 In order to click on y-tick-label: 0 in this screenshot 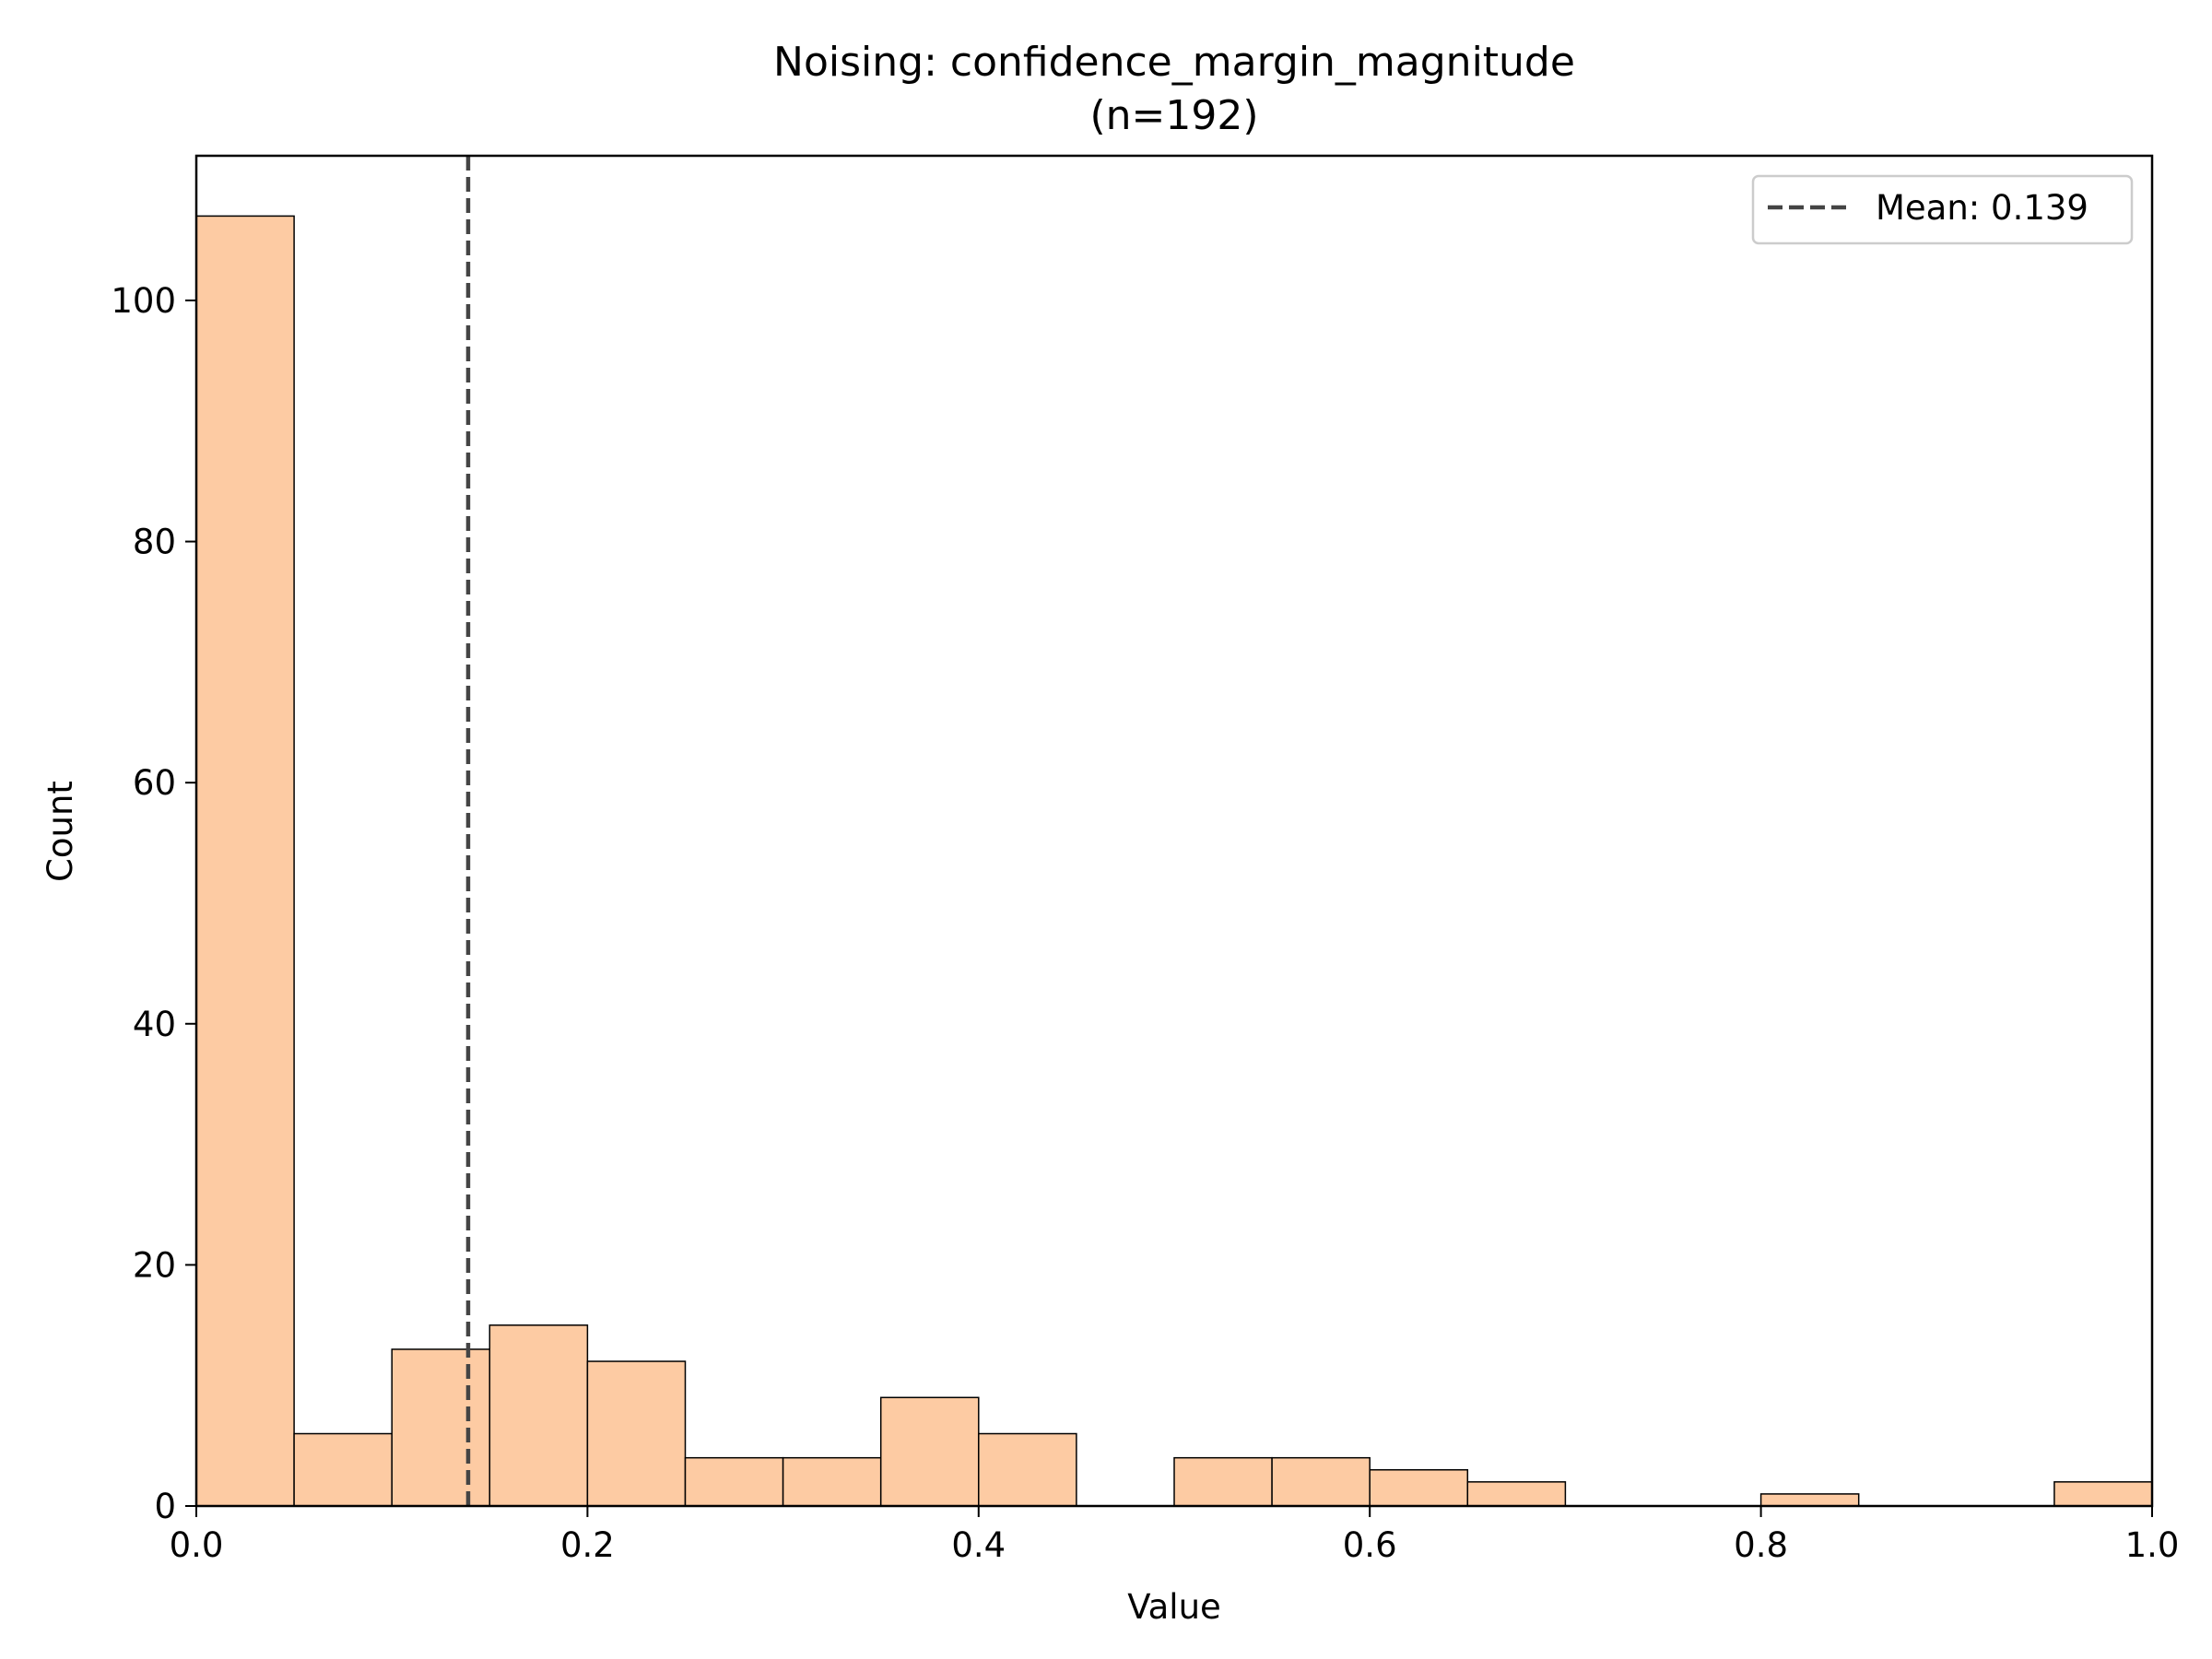, I will do `click(165, 1506)`.